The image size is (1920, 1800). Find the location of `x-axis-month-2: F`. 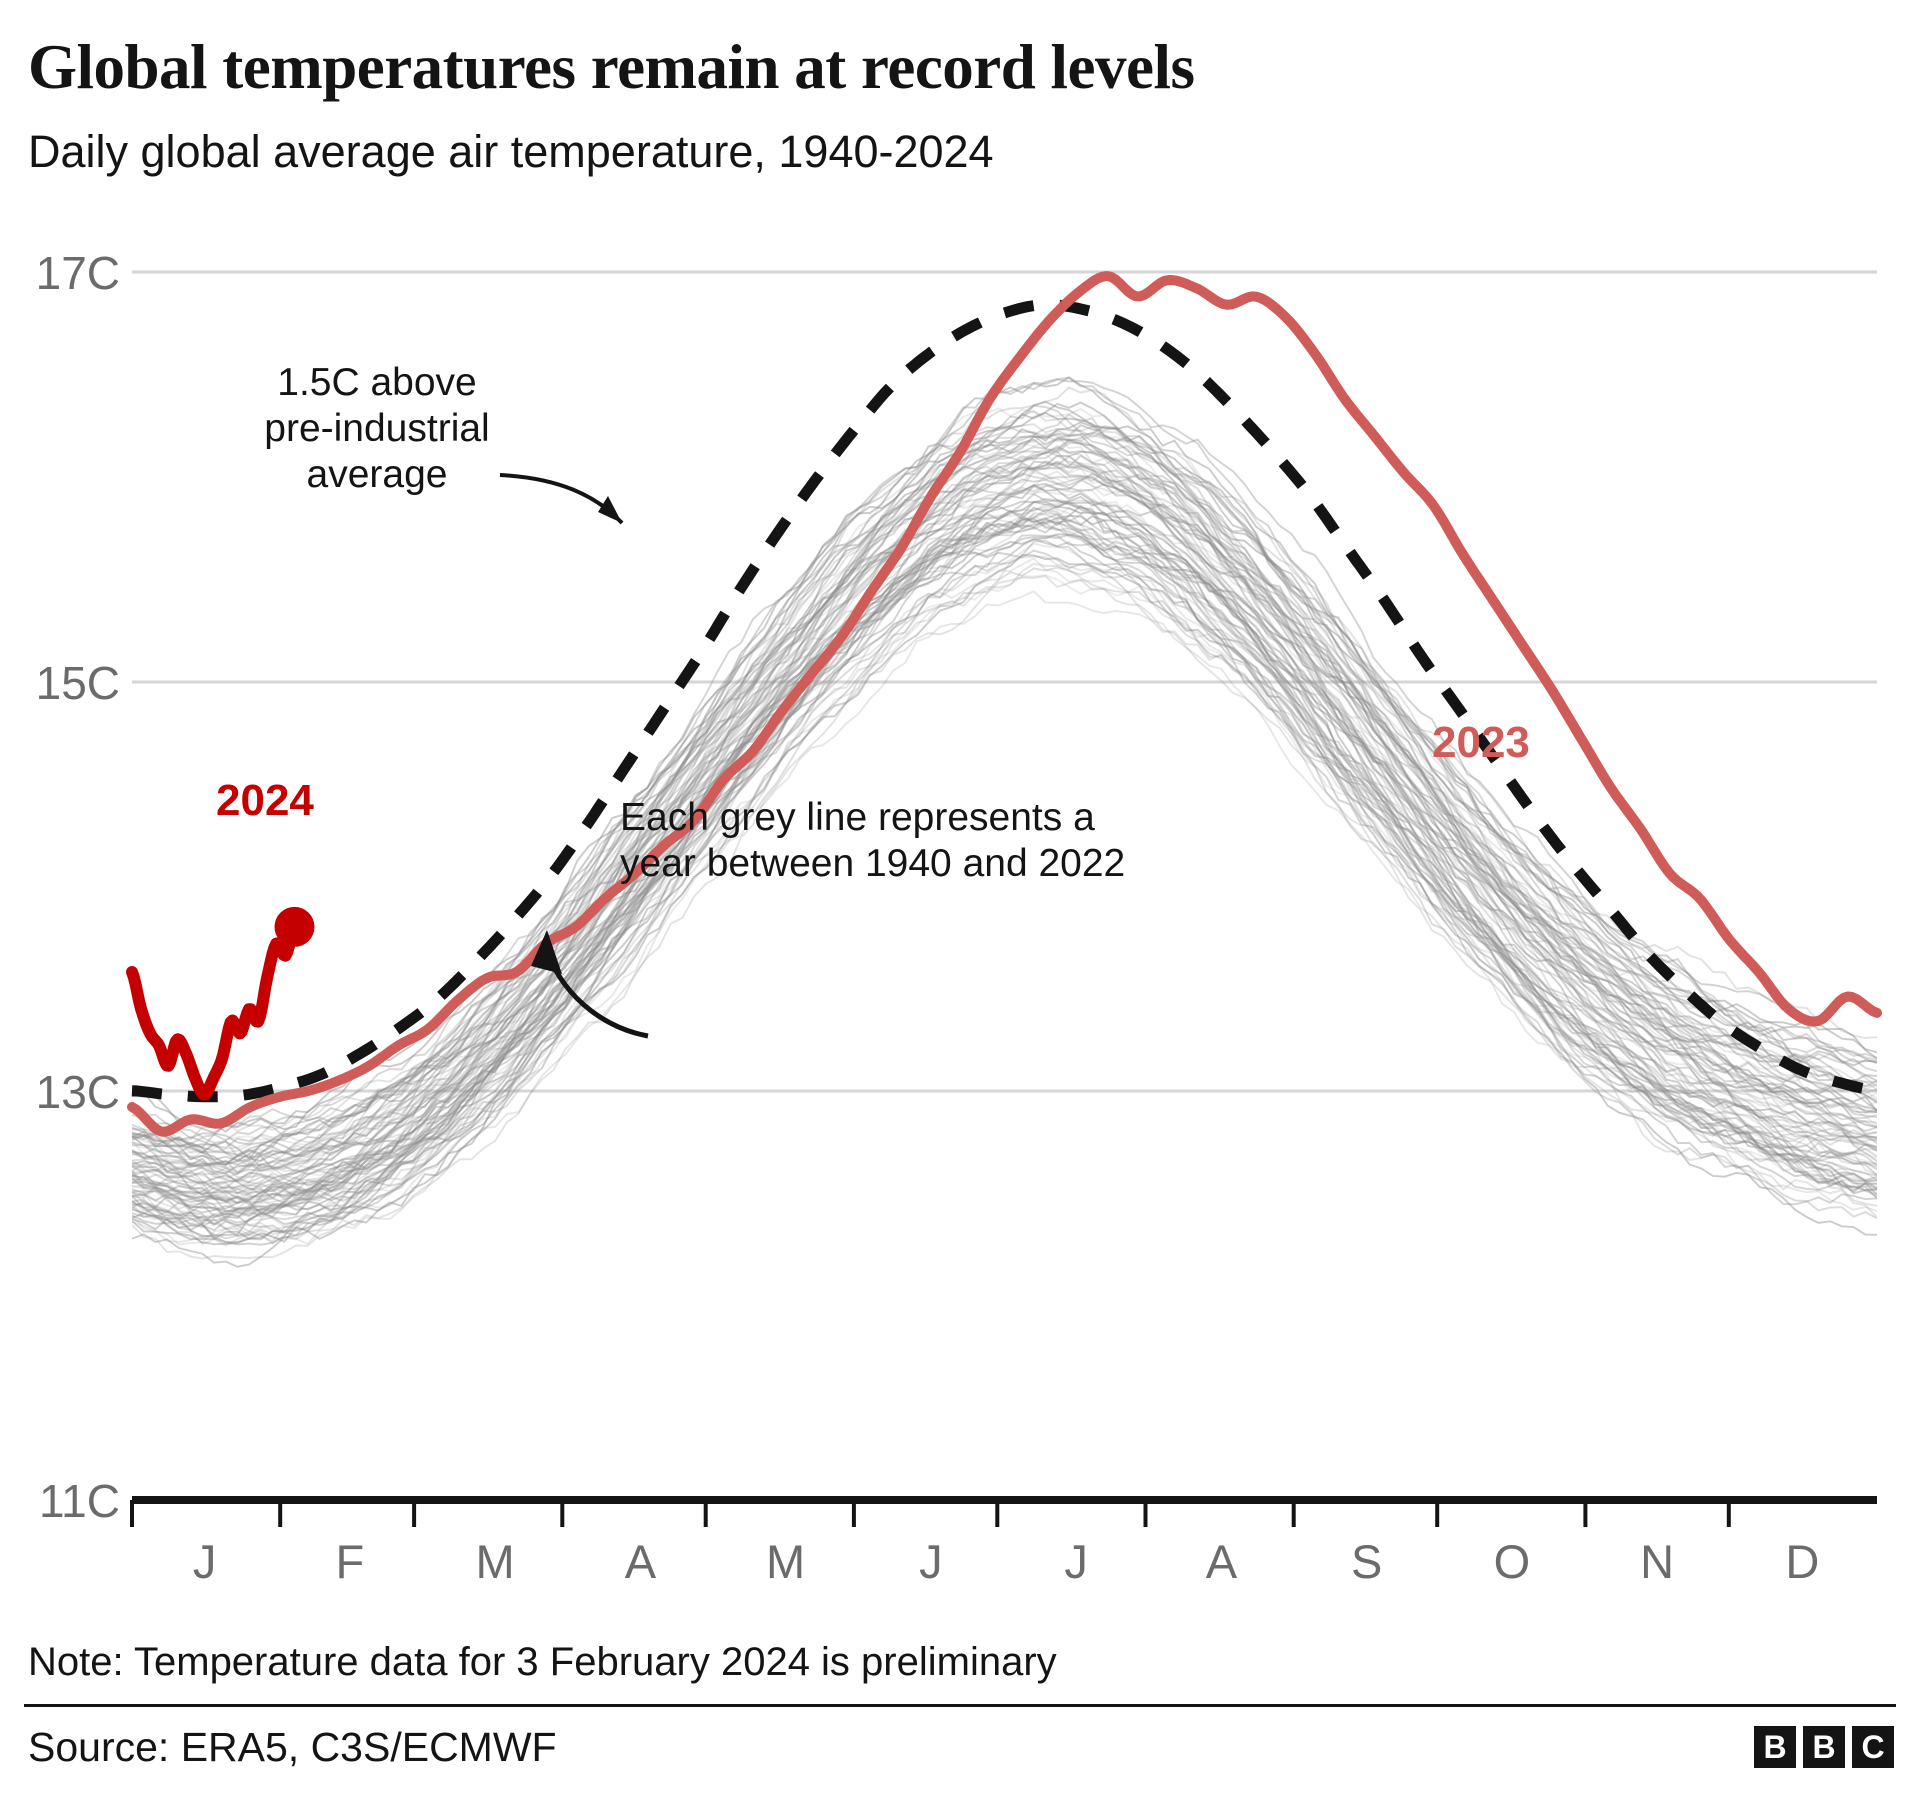

x-axis-month-2: F is located at coordinates (350, 1561).